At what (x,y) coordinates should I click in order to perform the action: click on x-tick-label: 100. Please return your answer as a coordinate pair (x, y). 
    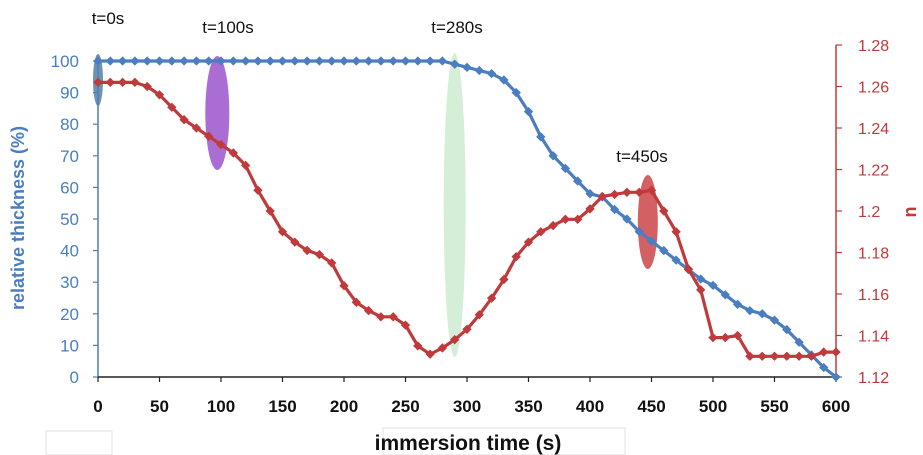
    Looking at the image, I should click on (221, 406).